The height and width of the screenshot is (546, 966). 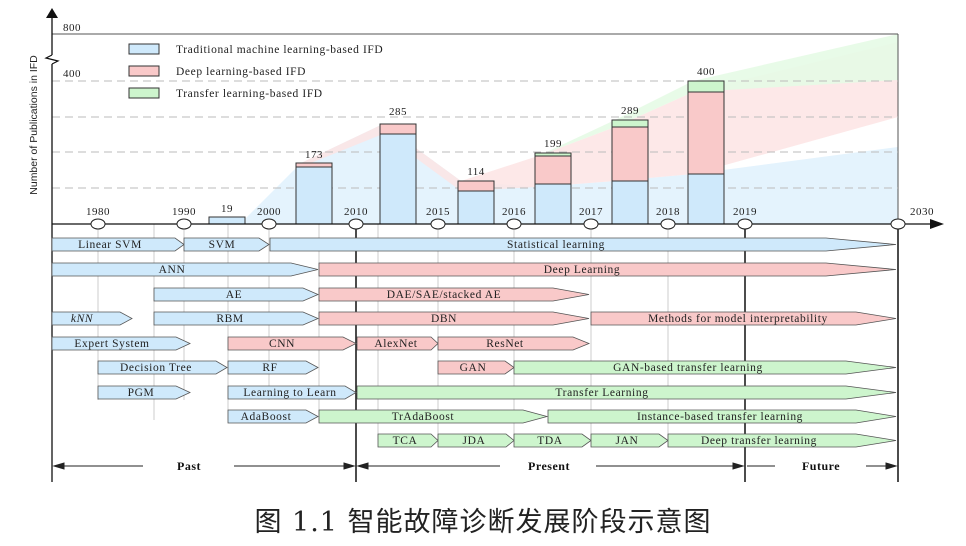 What do you see at coordinates (54, 245) in the screenshot?
I see `y-axis: 800 400 Number of Publications in IFD` at bounding box center [54, 245].